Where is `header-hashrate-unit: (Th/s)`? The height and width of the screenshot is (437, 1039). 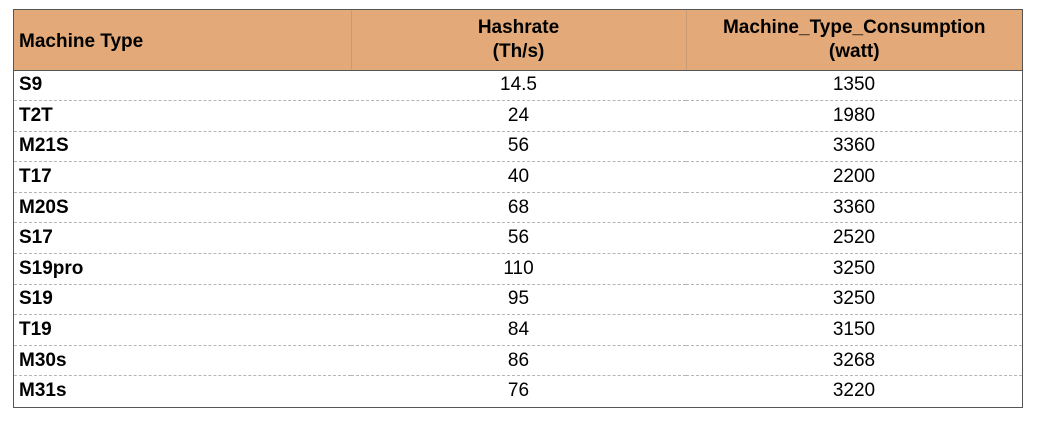 header-hashrate-unit: (Th/s) is located at coordinates (518, 51).